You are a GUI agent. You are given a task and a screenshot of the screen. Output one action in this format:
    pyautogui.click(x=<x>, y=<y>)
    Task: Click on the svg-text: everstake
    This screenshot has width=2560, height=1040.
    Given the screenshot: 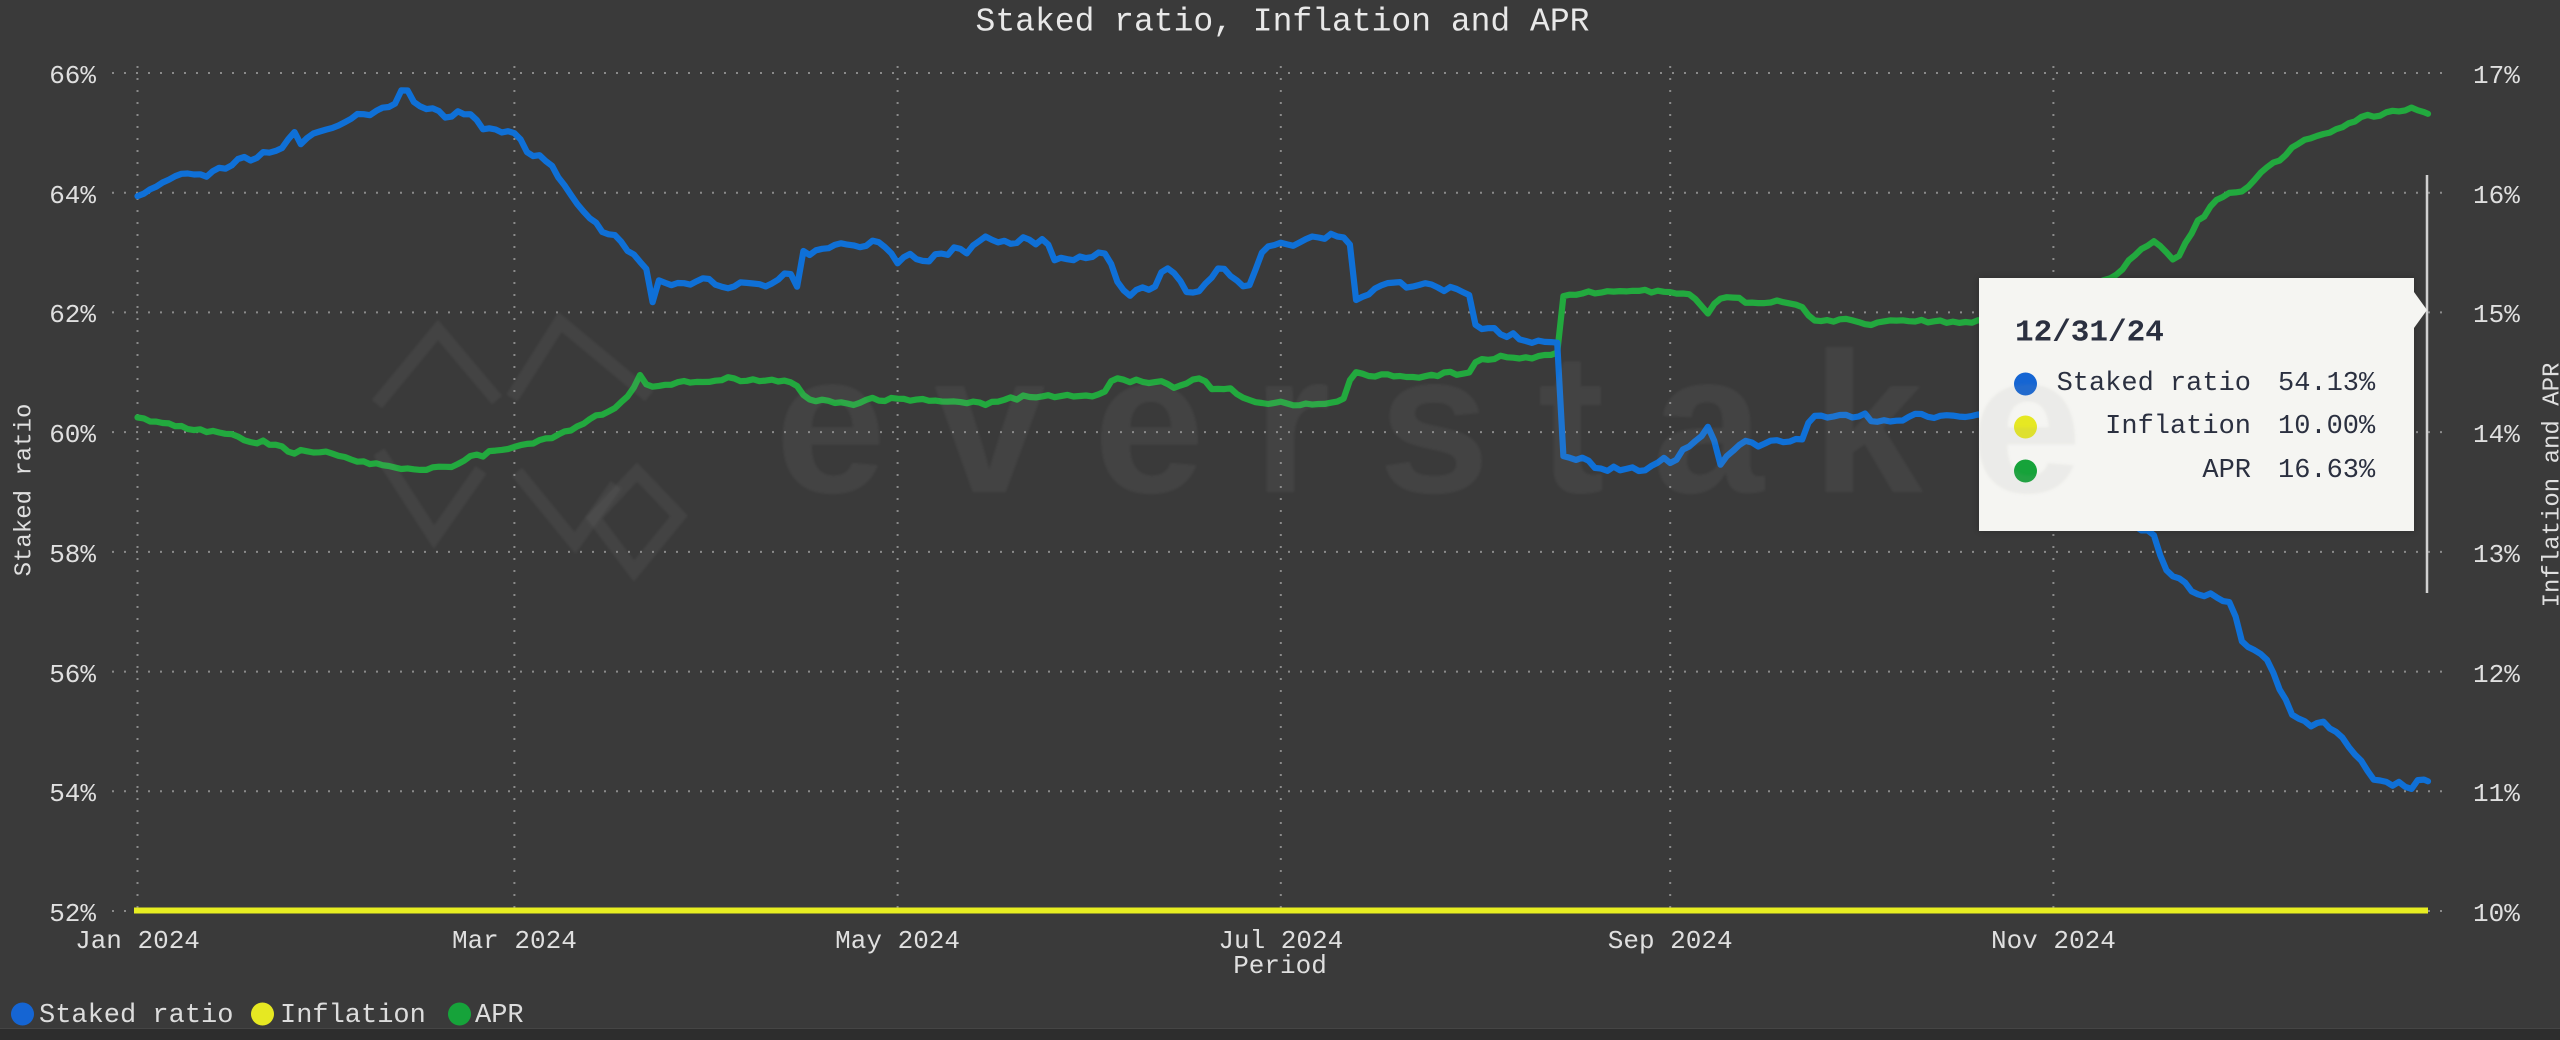 What is the action you would take?
    pyautogui.click(x=1452, y=423)
    